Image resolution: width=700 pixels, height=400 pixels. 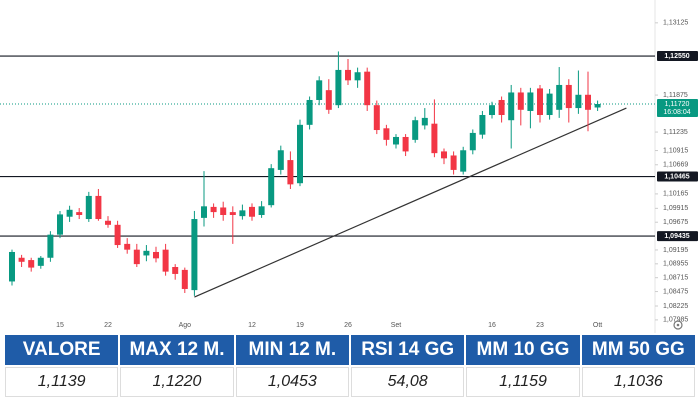 I want to click on level-label: 1,09435, so click(x=676, y=236).